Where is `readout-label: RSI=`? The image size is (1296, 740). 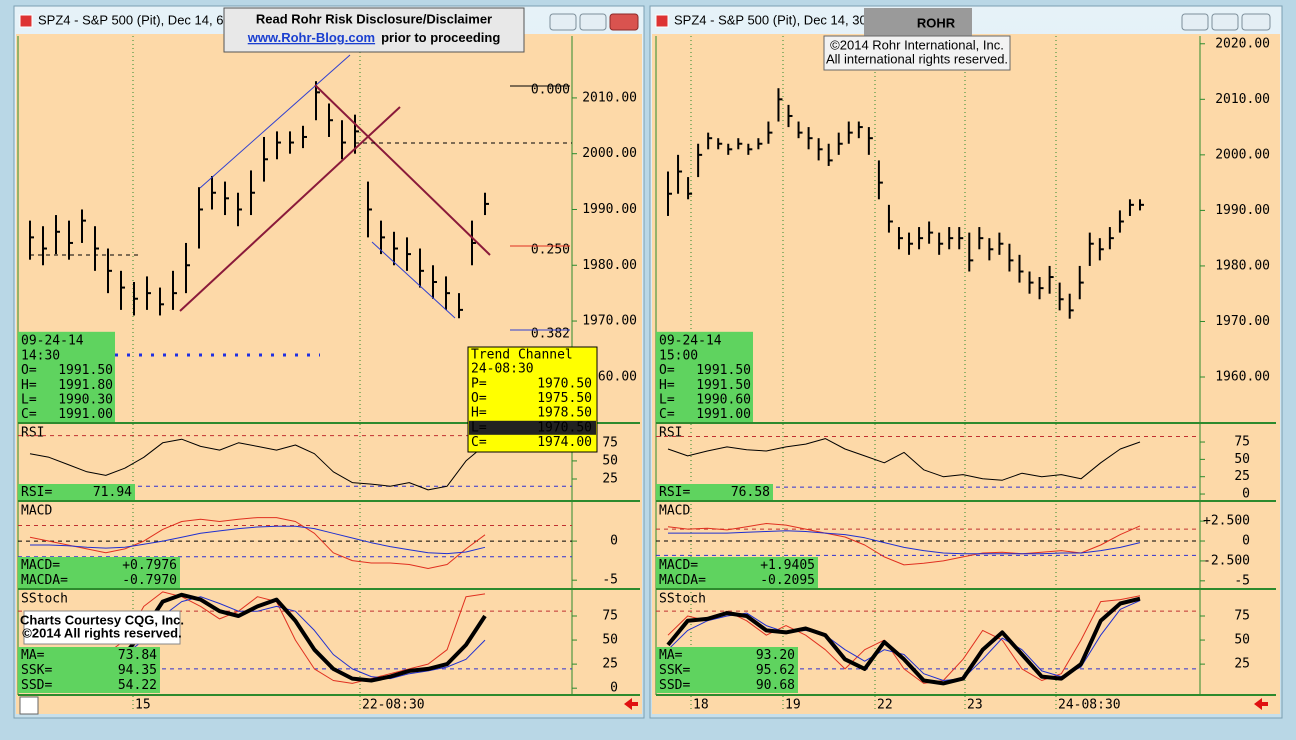 readout-label: RSI= is located at coordinates (36, 492).